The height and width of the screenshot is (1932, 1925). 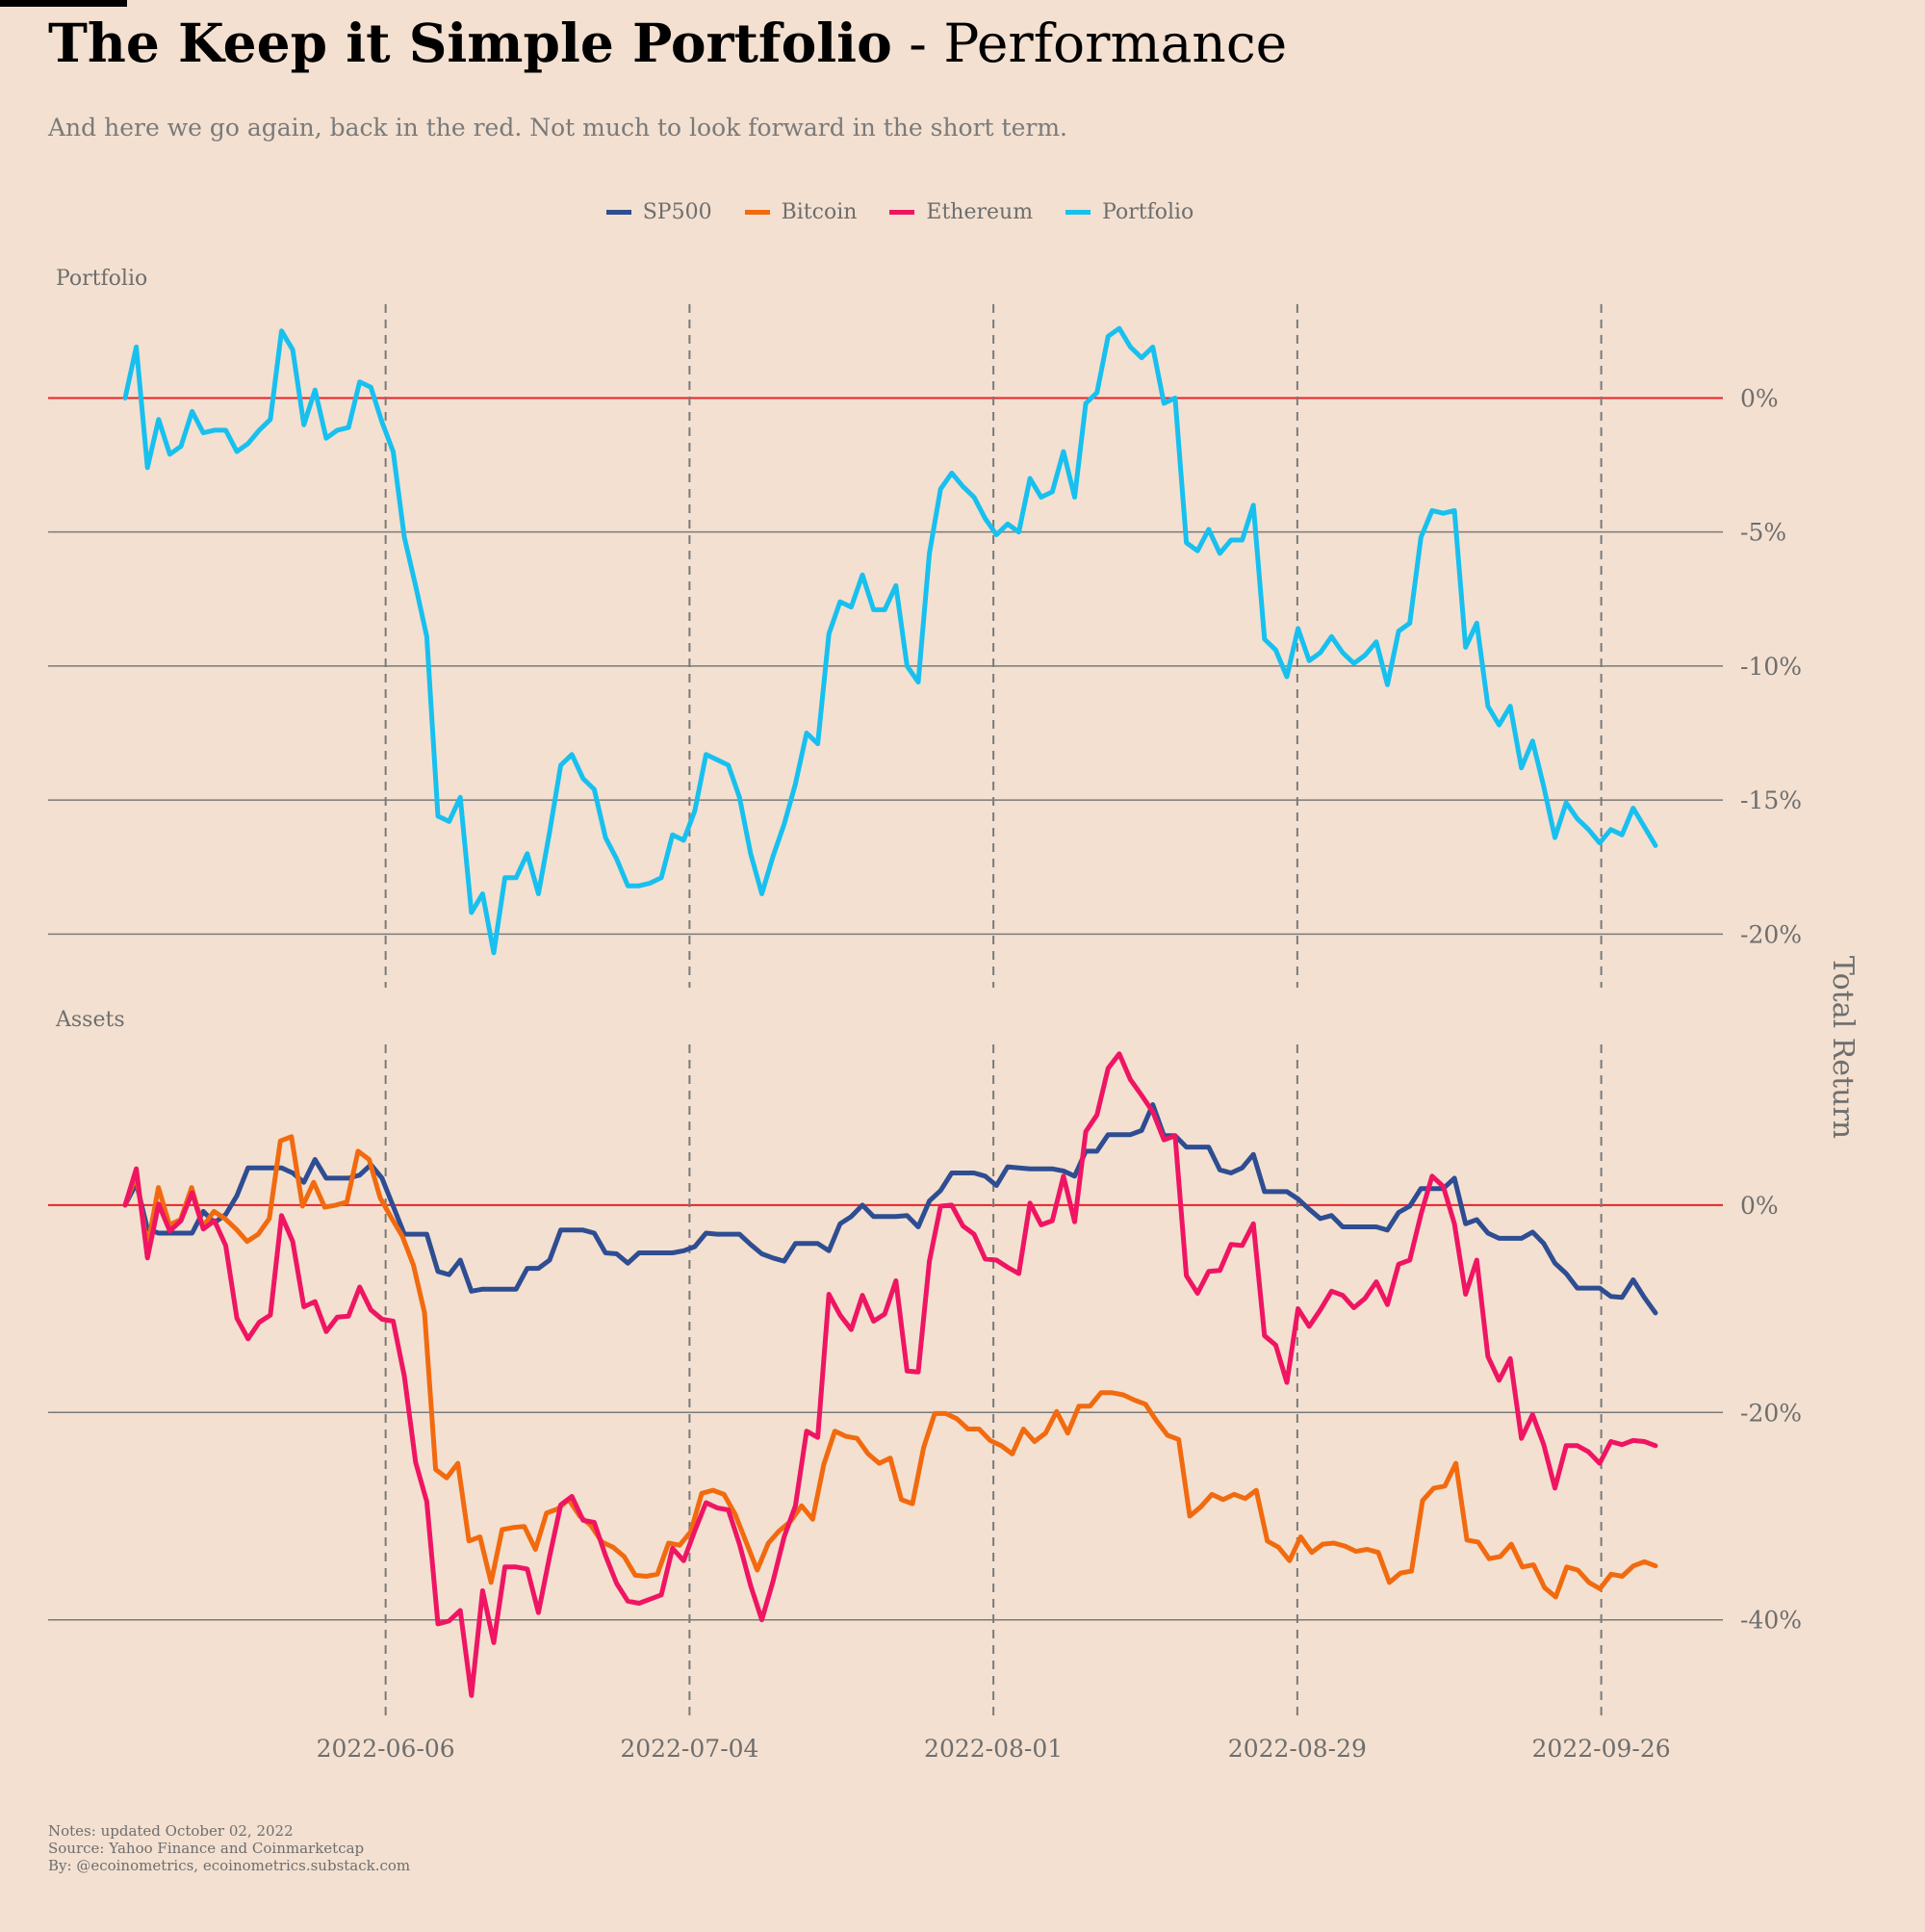 I want to click on legend-label-bitcoin: Bitcoin, so click(x=819, y=212).